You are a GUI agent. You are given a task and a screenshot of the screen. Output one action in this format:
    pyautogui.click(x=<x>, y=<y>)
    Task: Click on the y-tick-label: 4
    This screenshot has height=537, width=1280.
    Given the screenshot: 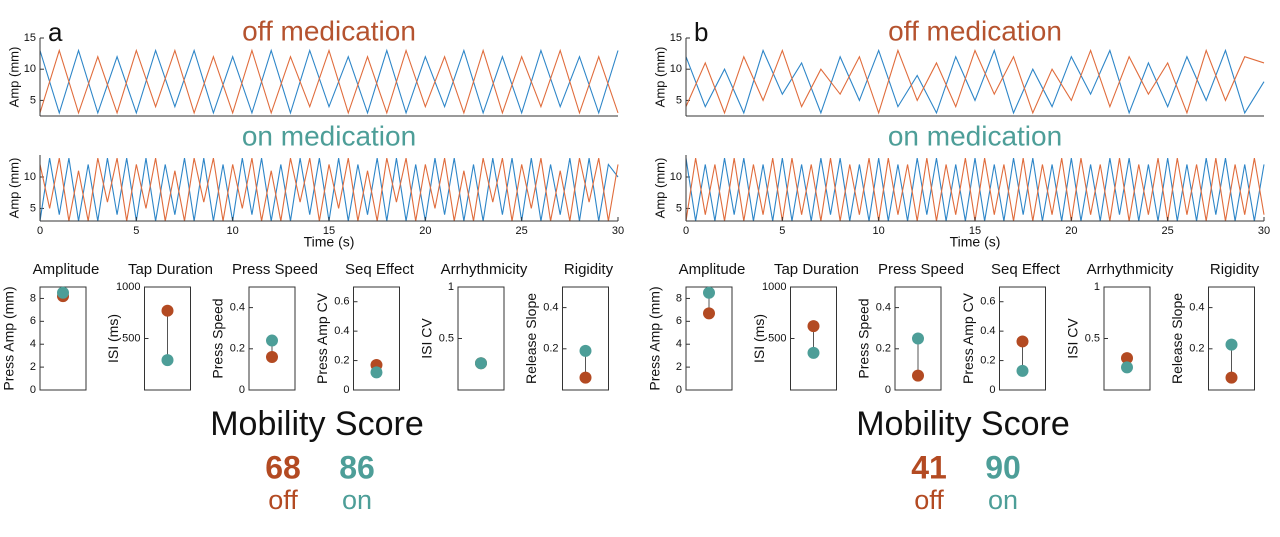 What is the action you would take?
    pyautogui.click(x=33, y=344)
    